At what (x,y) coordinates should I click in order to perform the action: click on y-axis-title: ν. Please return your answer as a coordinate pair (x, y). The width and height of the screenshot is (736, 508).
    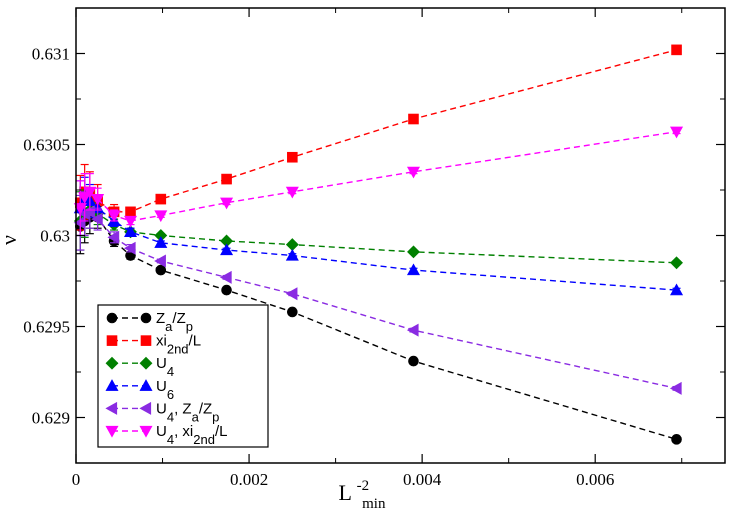
    Looking at the image, I should click on (10, 240).